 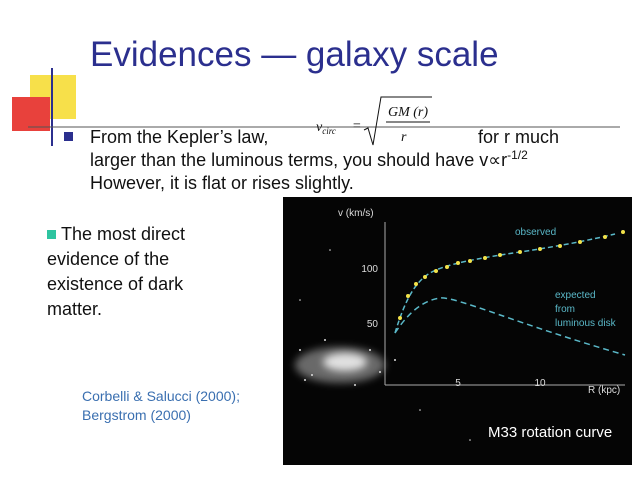 I want to click on note-text: evidence of the, so click(x=108, y=259).